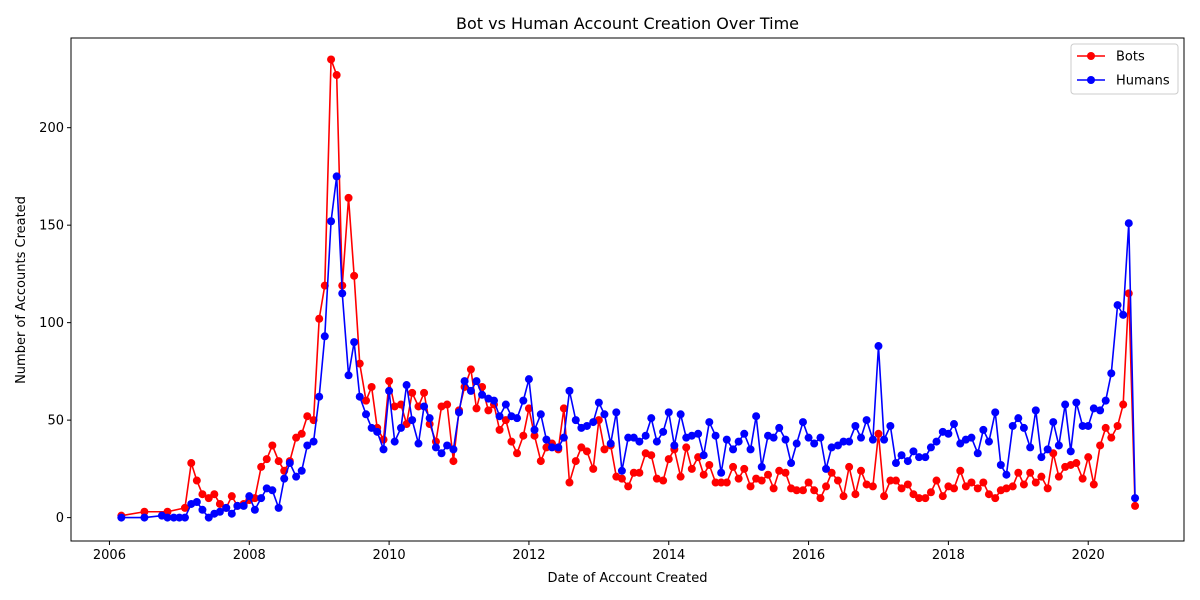  I want to click on x-tick-label: 2016, so click(808, 555).